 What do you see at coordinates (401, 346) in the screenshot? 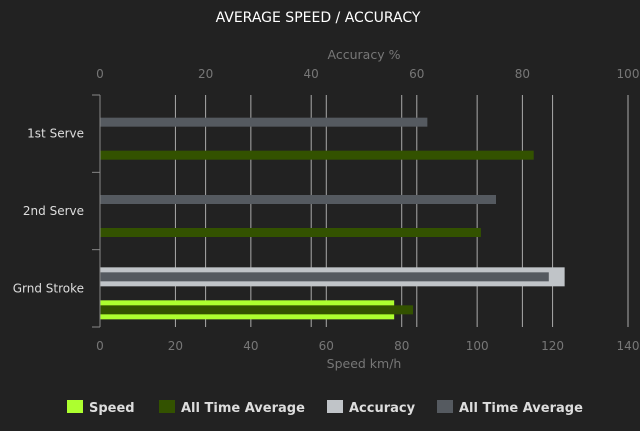
I see `speed-tick-label: 80` at bounding box center [401, 346].